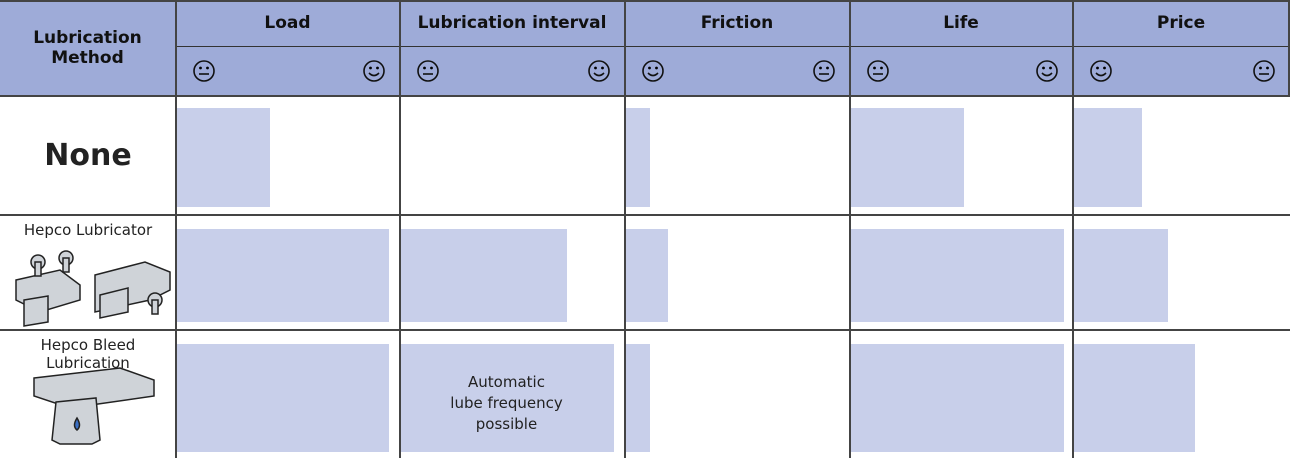 The image size is (1290, 458). What do you see at coordinates (961, 23) in the screenshot?
I see `header-cell: Life` at bounding box center [961, 23].